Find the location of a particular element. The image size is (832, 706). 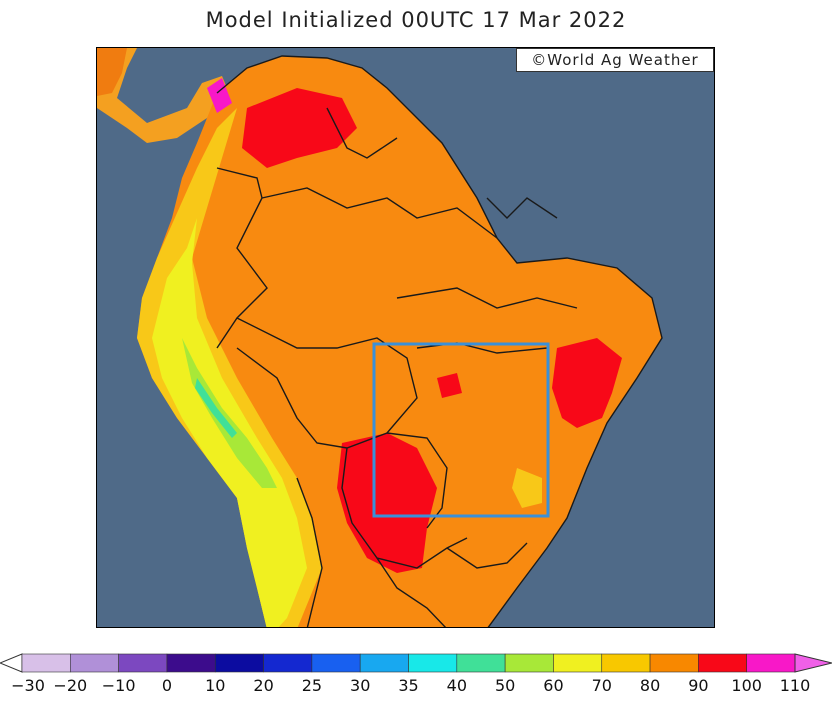

colorbar-tick-label: 30 is located at coordinates (360, 685).